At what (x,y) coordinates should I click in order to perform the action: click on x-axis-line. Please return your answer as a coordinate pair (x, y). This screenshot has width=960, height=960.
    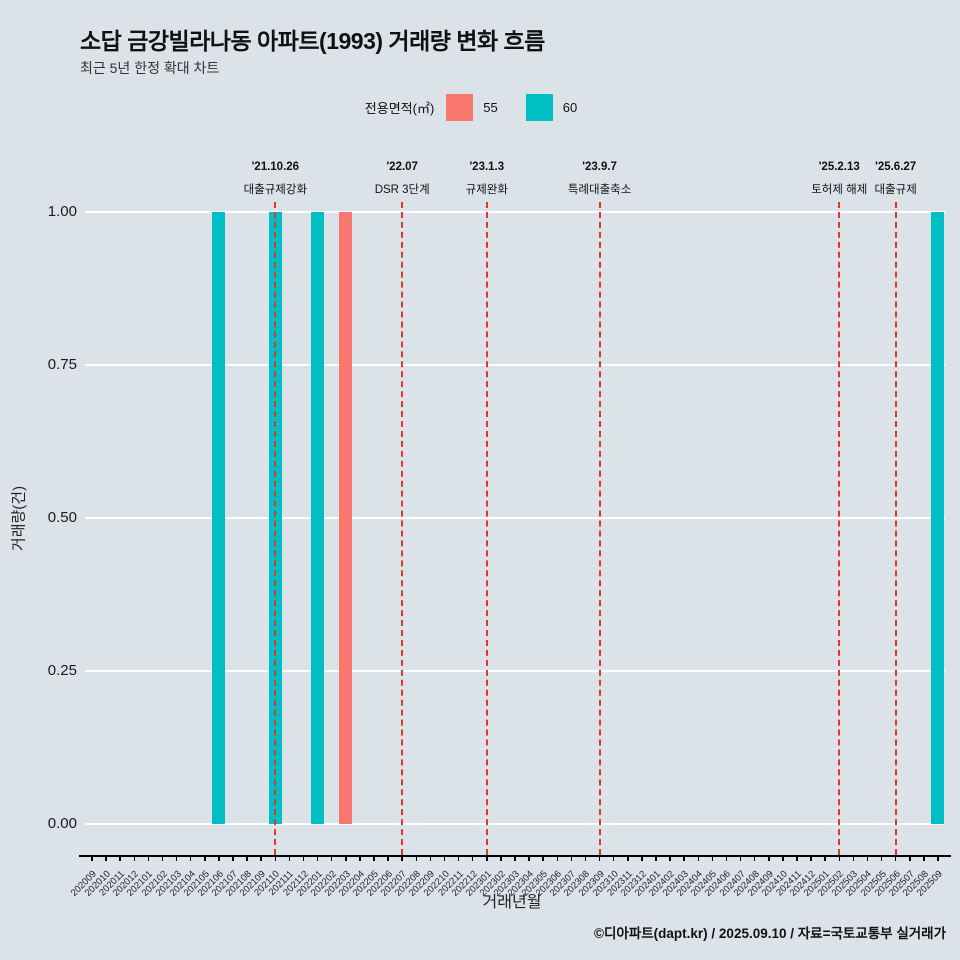
    Looking at the image, I should click on (515, 856).